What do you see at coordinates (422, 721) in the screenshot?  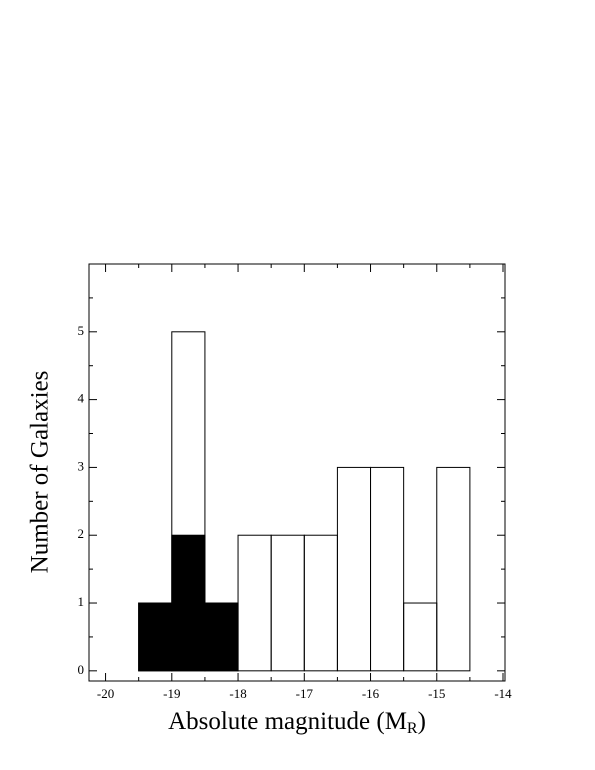 I see `x-label-end: )` at bounding box center [422, 721].